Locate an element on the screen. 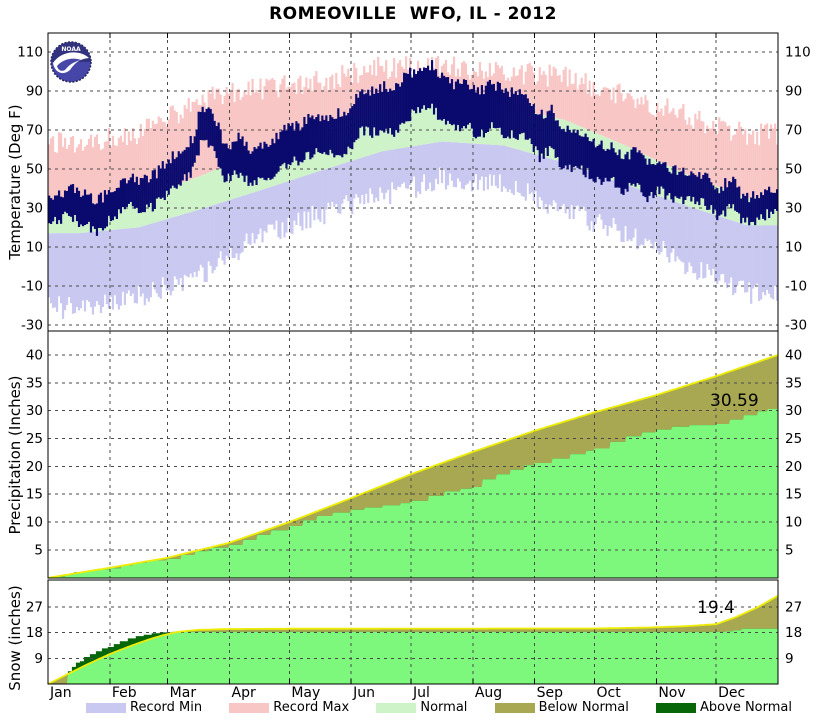 This screenshot has height=720, width=829. precip-total-annotation: 30.59 is located at coordinates (734, 401).